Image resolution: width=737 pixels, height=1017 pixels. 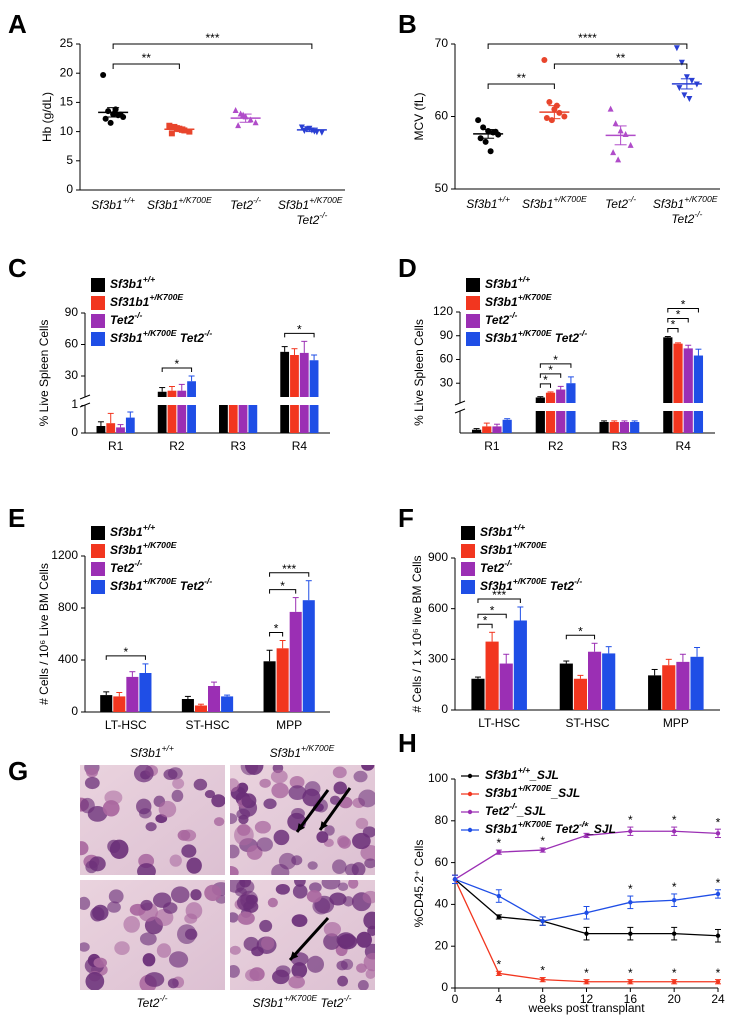 I want to click on x-tick-label: 4, so click(x=498, y=999).